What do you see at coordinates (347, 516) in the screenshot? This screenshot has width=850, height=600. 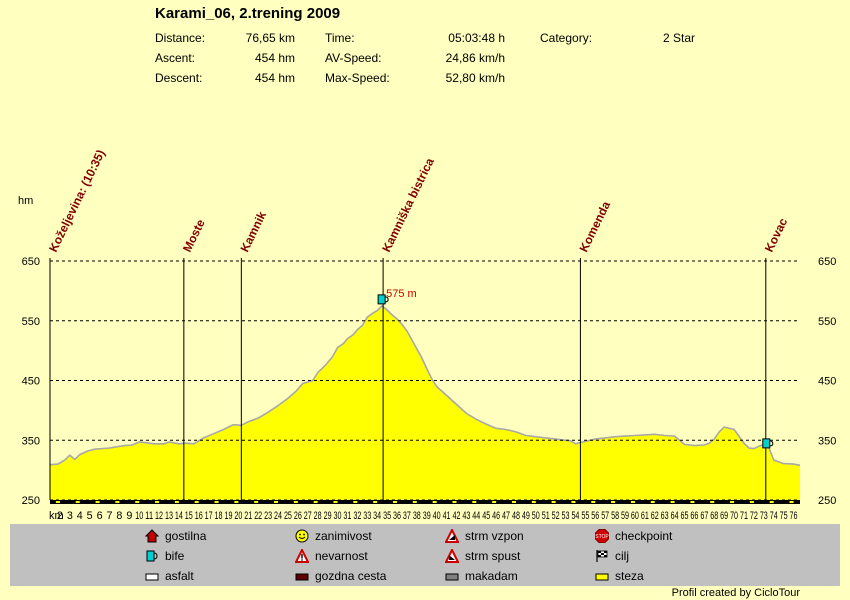 I see `x-tick-label: 31` at bounding box center [347, 516].